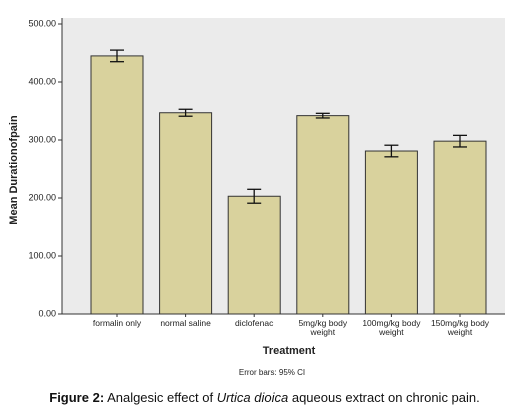 The image size is (529, 412). Describe the element at coordinates (385, 397) in the screenshot. I see `caption-text: aqueous extract on chronic pain.` at that location.